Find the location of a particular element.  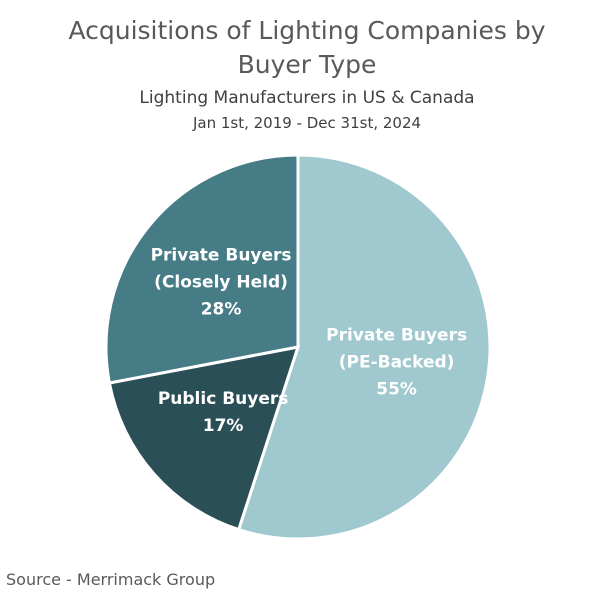

slice-label: Private Buyers (Closely Held) 28% is located at coordinates (221, 283).